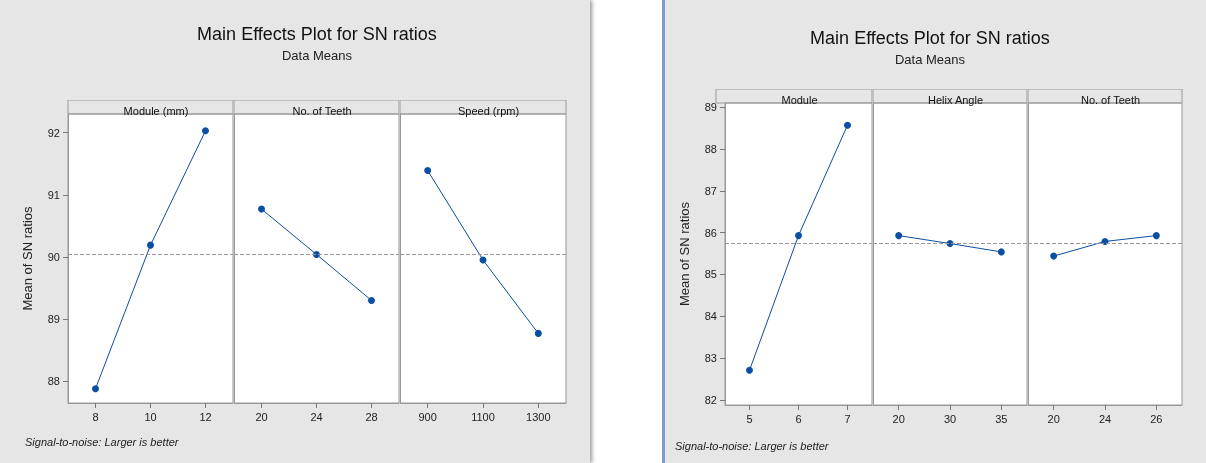 The image size is (1206, 463). I want to click on chart-title: Module (mm), so click(156, 110).